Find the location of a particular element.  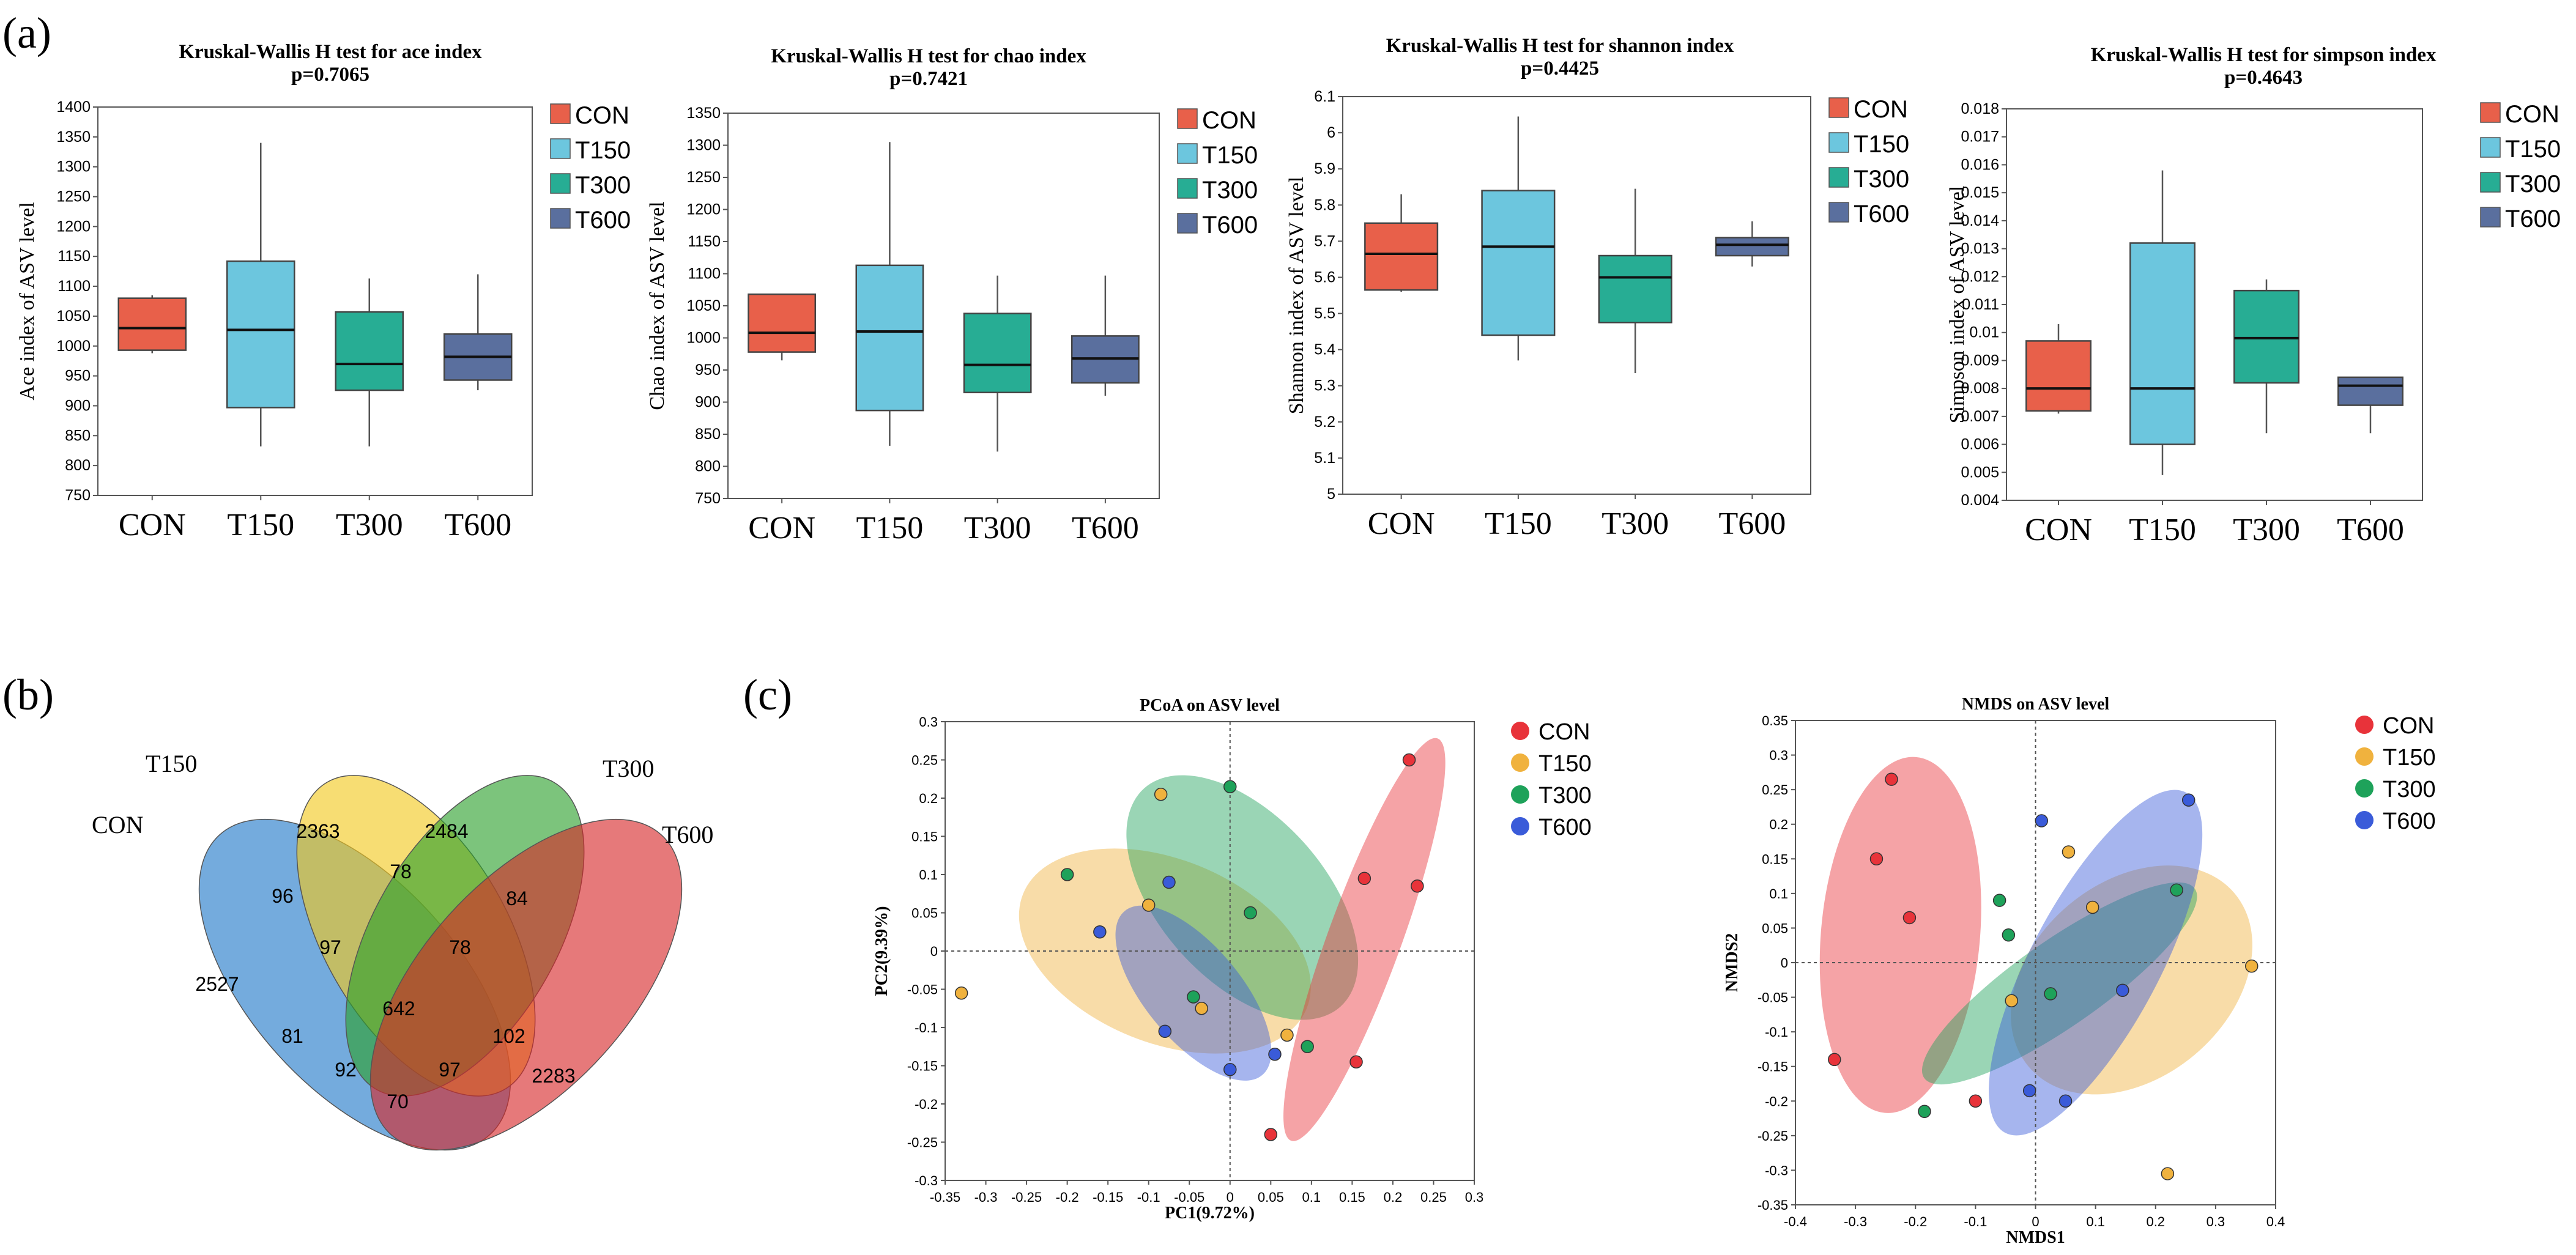

venn-count: 96 is located at coordinates (283, 896).